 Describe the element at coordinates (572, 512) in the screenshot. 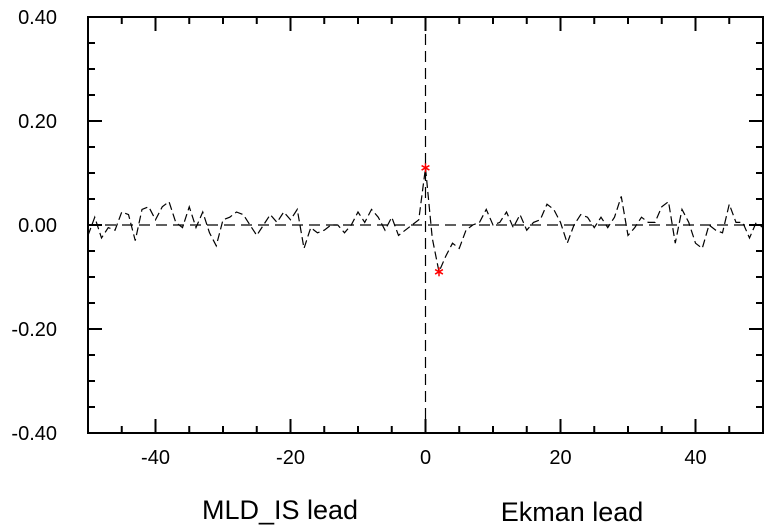

I see `x-axis-label-ekman-lead: Ekman lead` at that location.